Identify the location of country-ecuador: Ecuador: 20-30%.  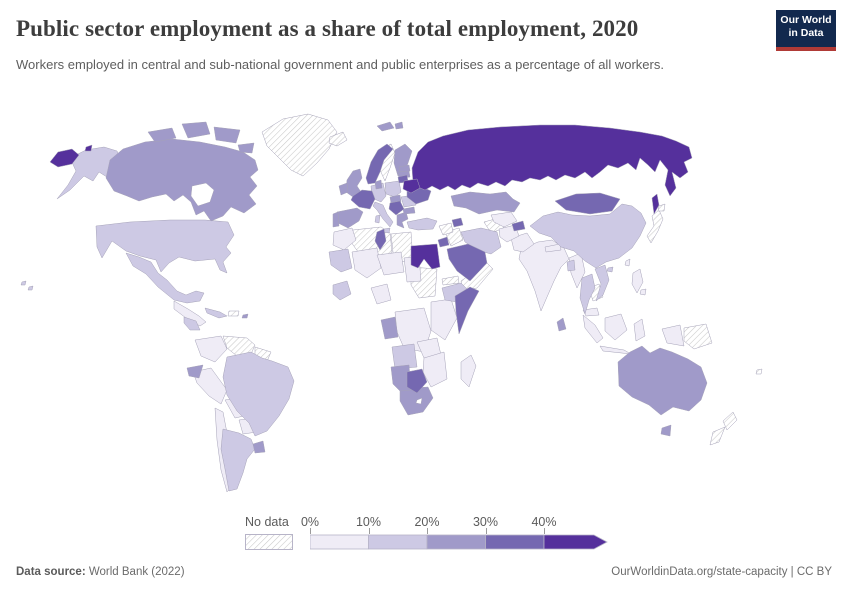
(195, 371).